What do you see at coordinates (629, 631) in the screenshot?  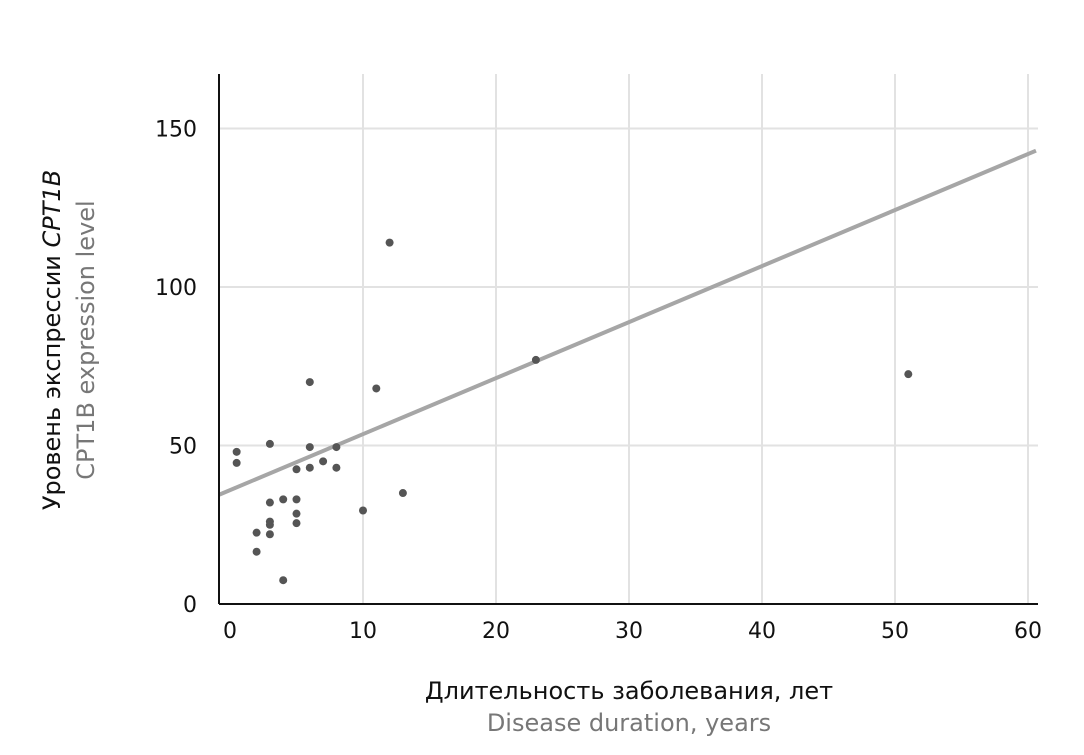 I see `x-tick-label-3: 30` at bounding box center [629, 631].